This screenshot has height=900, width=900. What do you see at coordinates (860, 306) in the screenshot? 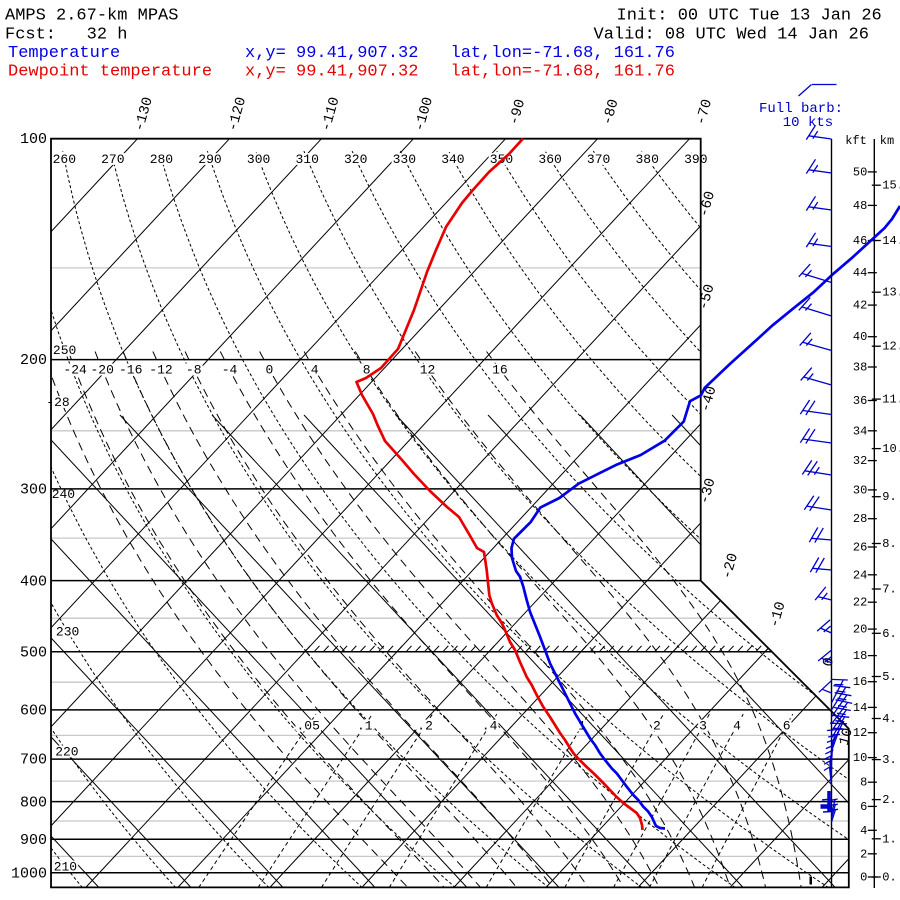
I see `svg-text: 42` at bounding box center [860, 306].